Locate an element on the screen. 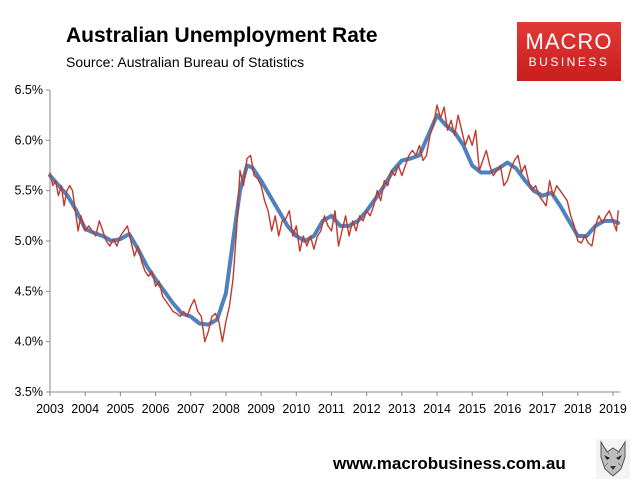  y-tick-label: 6.5% is located at coordinates (29, 90).